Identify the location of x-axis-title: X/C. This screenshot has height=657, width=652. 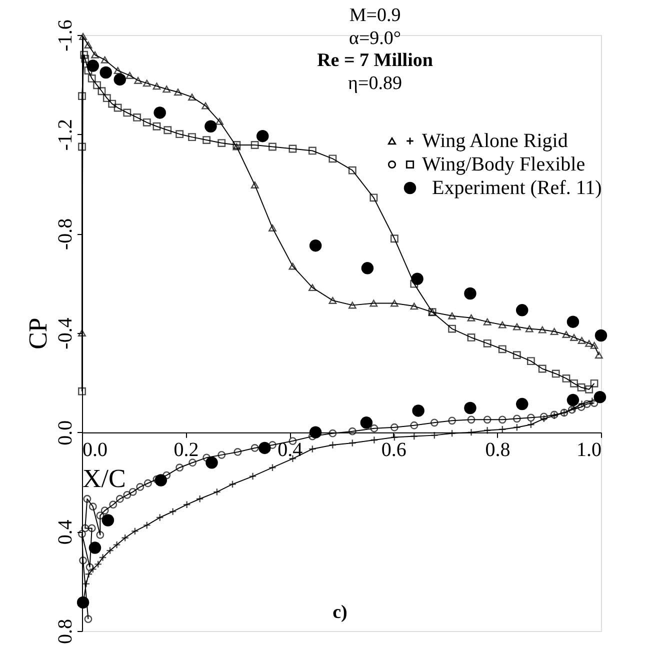
(104, 478).